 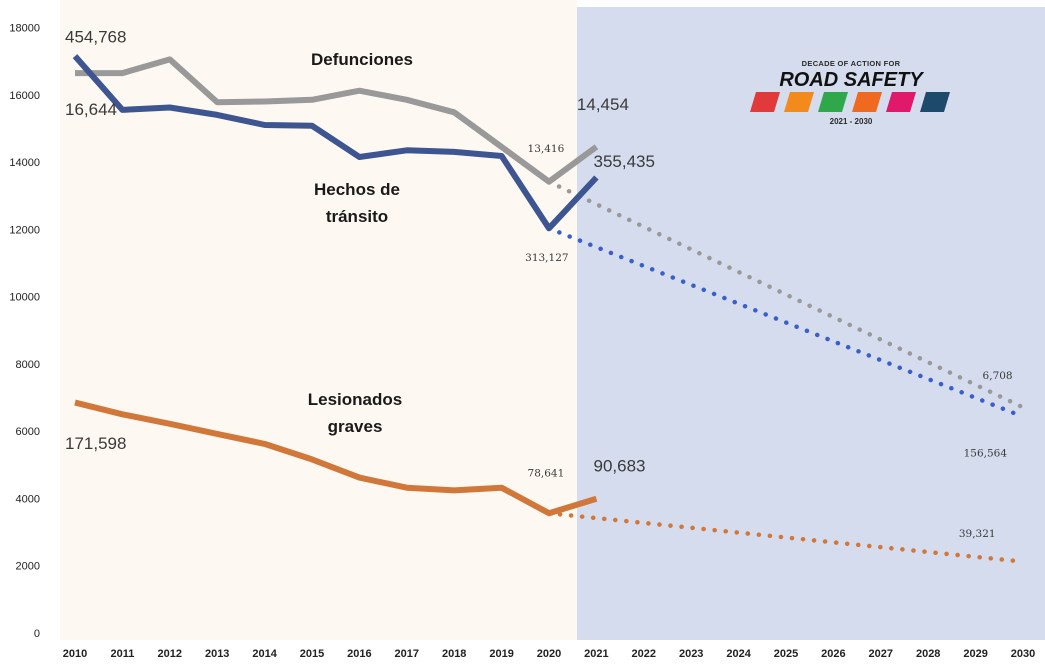 What do you see at coordinates (217, 654) in the screenshot?
I see `x-tick-label: 2013` at bounding box center [217, 654].